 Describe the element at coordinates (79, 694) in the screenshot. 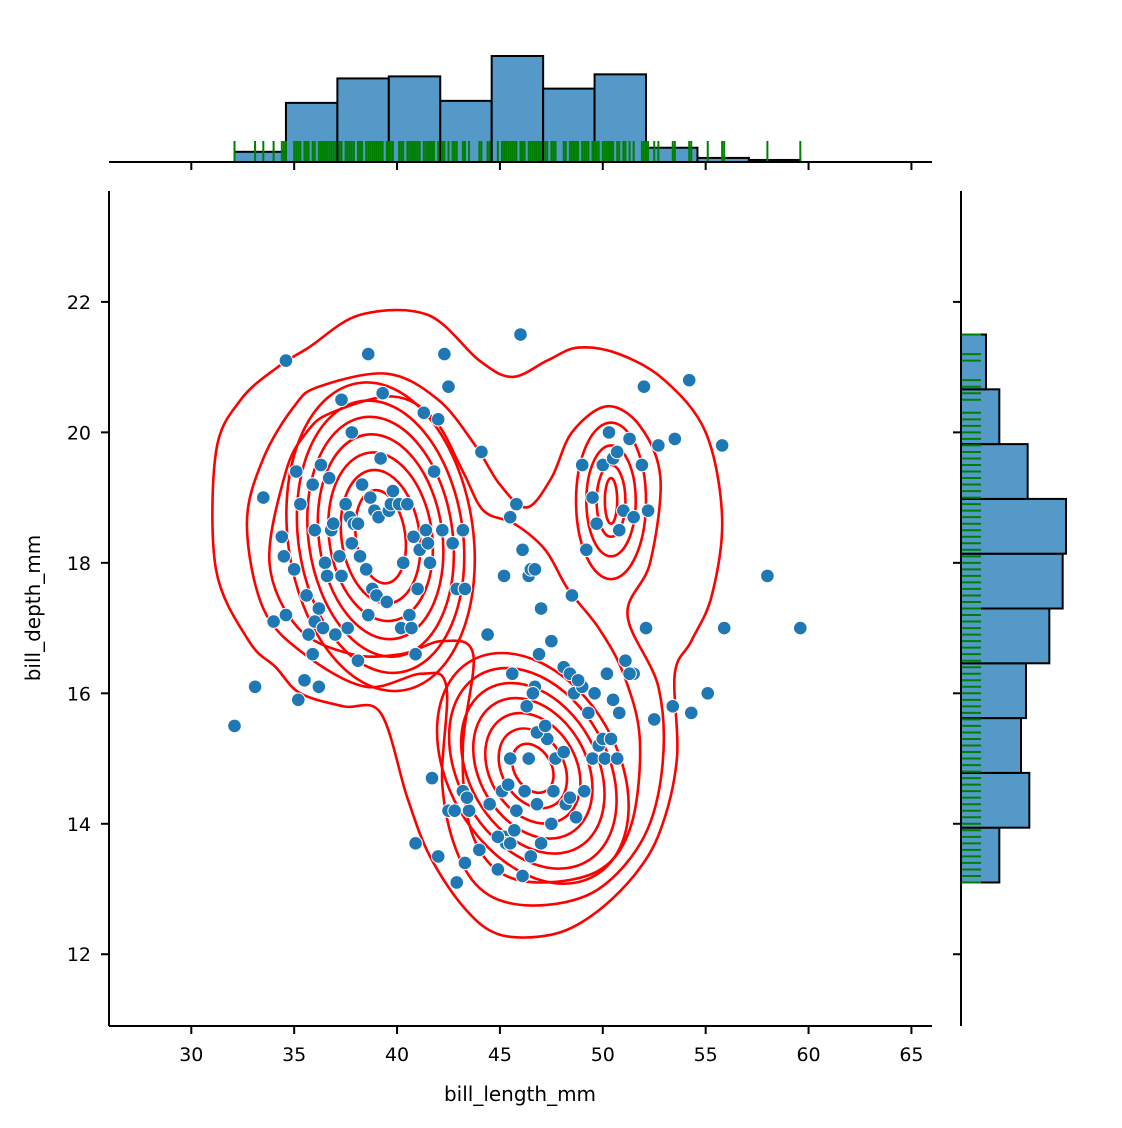

I see `y-tick-label: 16` at that location.